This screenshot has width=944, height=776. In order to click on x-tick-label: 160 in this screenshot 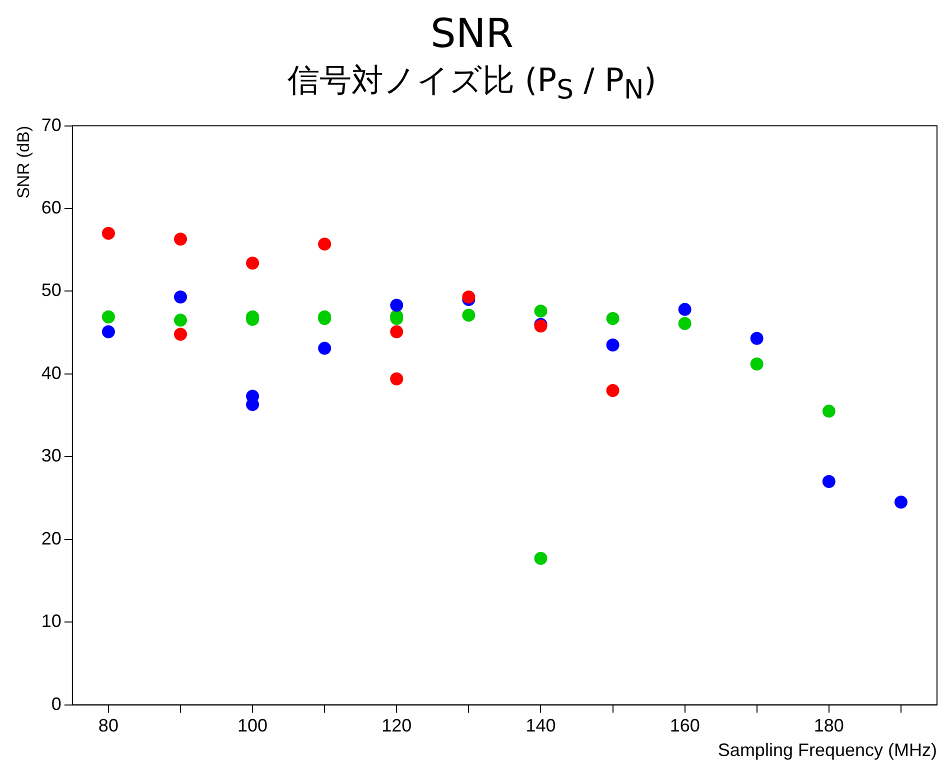, I will do `click(685, 726)`.